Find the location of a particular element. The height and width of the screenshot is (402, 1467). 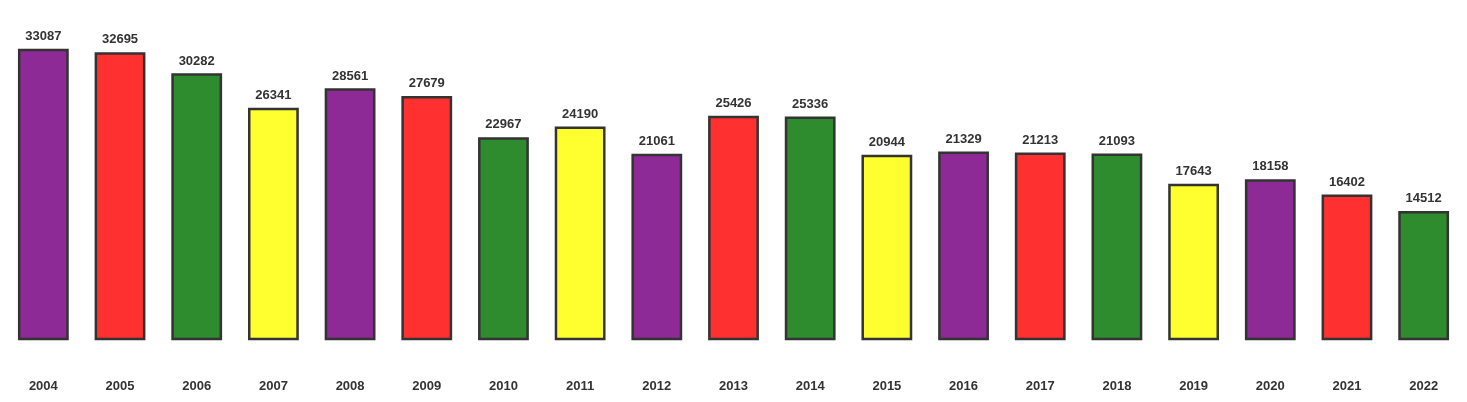

x-tick-label: 2021 is located at coordinates (1347, 385).